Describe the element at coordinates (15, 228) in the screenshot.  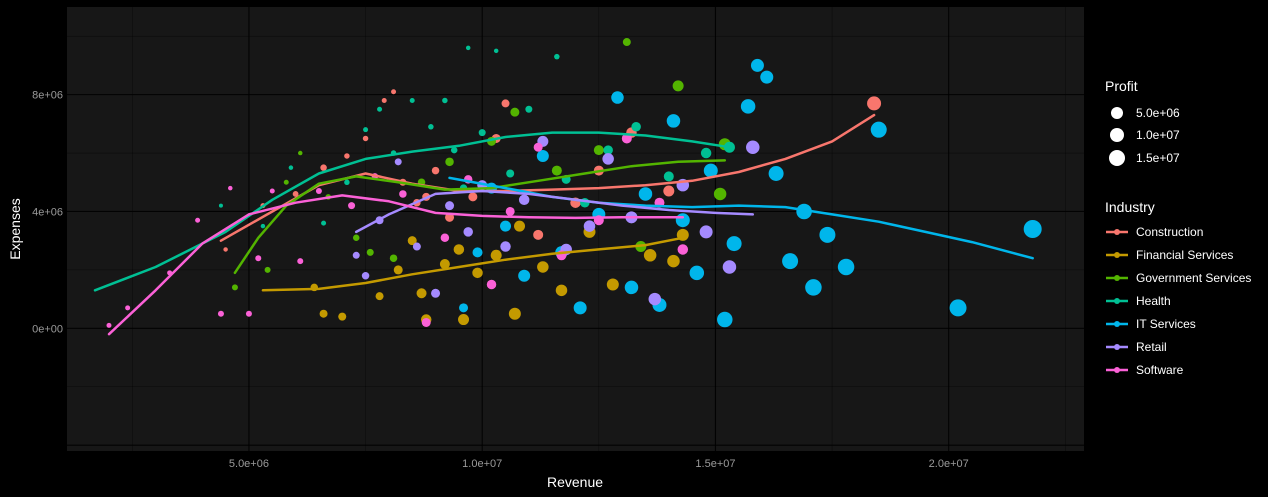
I see `y-axis-title: Expenses` at that location.